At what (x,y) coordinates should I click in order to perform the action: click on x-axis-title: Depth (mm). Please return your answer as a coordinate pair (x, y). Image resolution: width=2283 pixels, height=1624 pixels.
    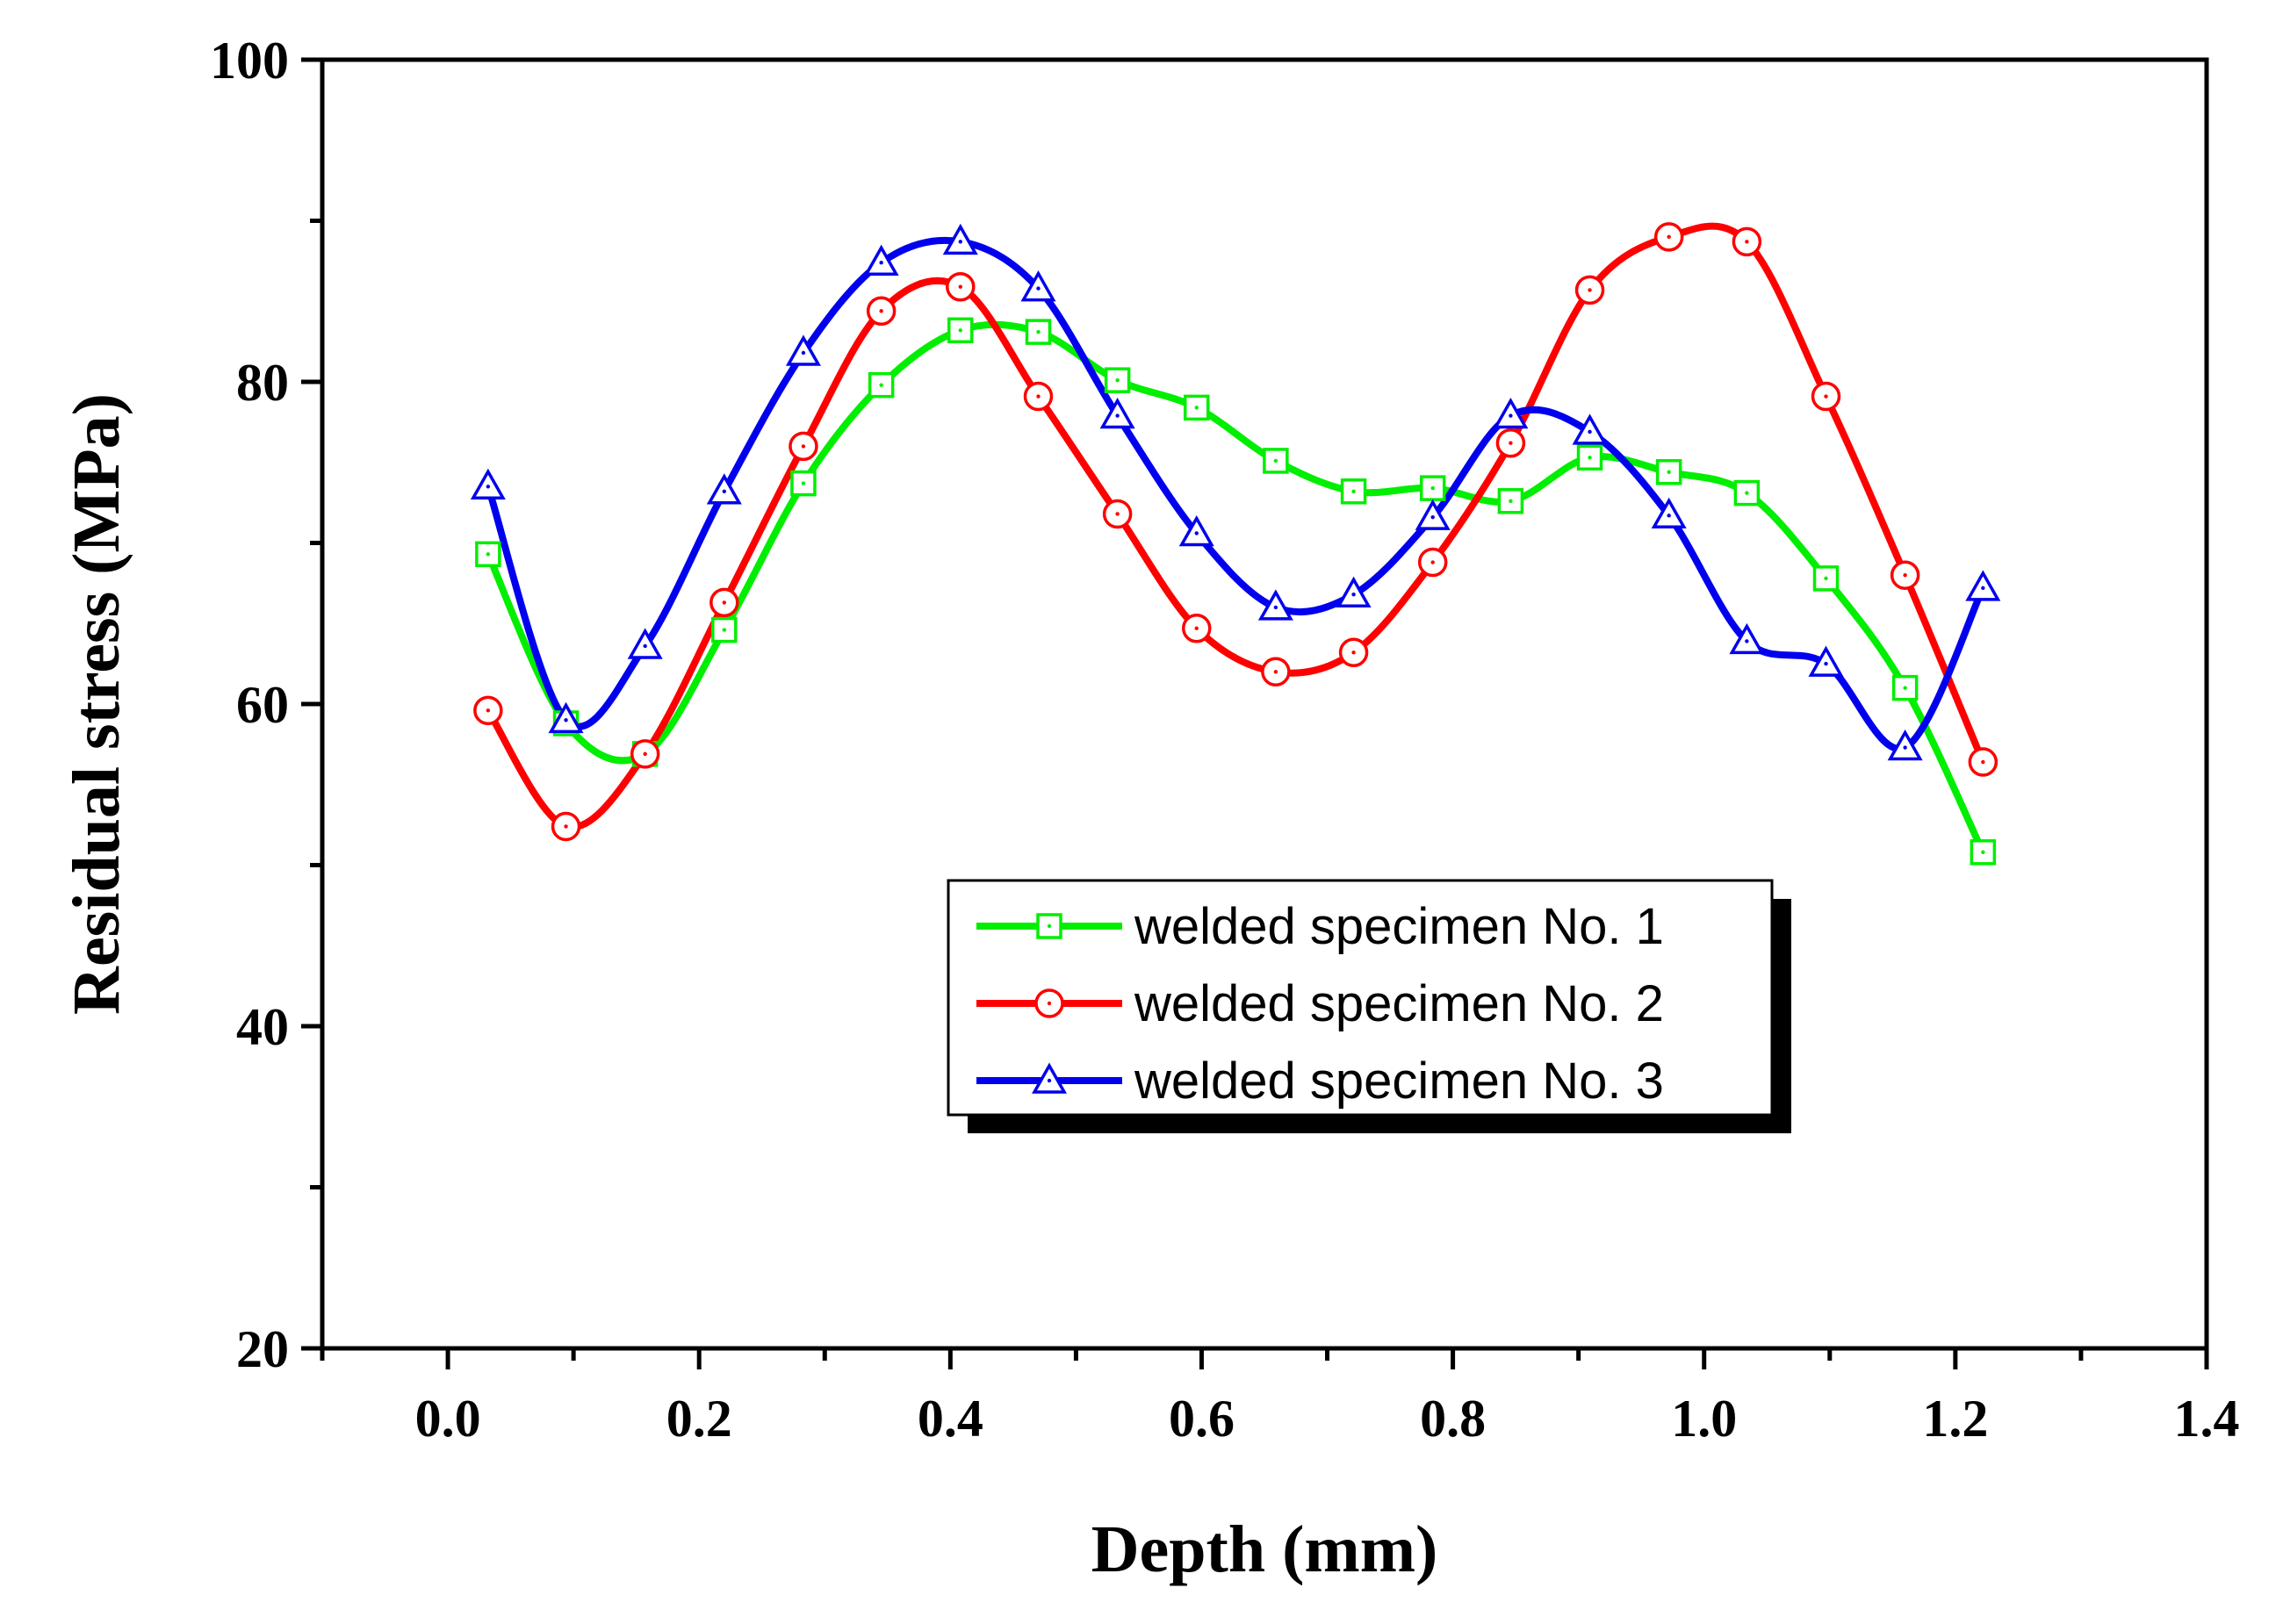
    Looking at the image, I should click on (1264, 1549).